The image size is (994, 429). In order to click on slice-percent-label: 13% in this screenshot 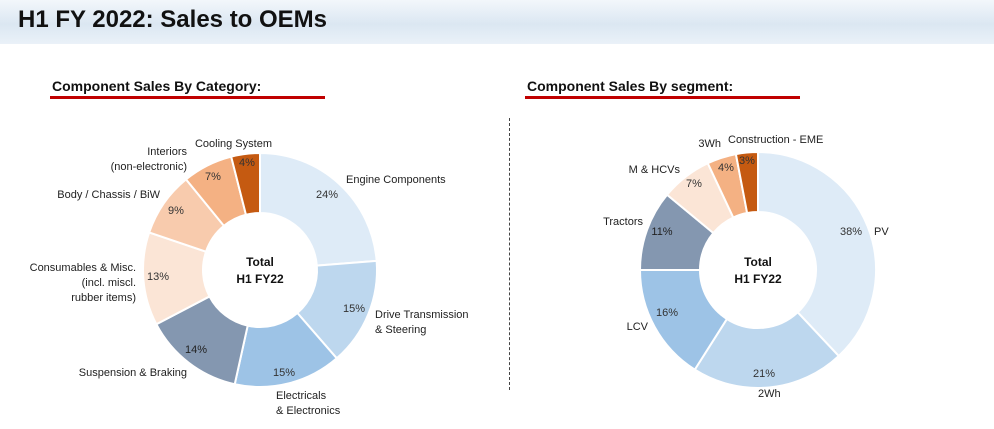, I will do `click(158, 277)`.